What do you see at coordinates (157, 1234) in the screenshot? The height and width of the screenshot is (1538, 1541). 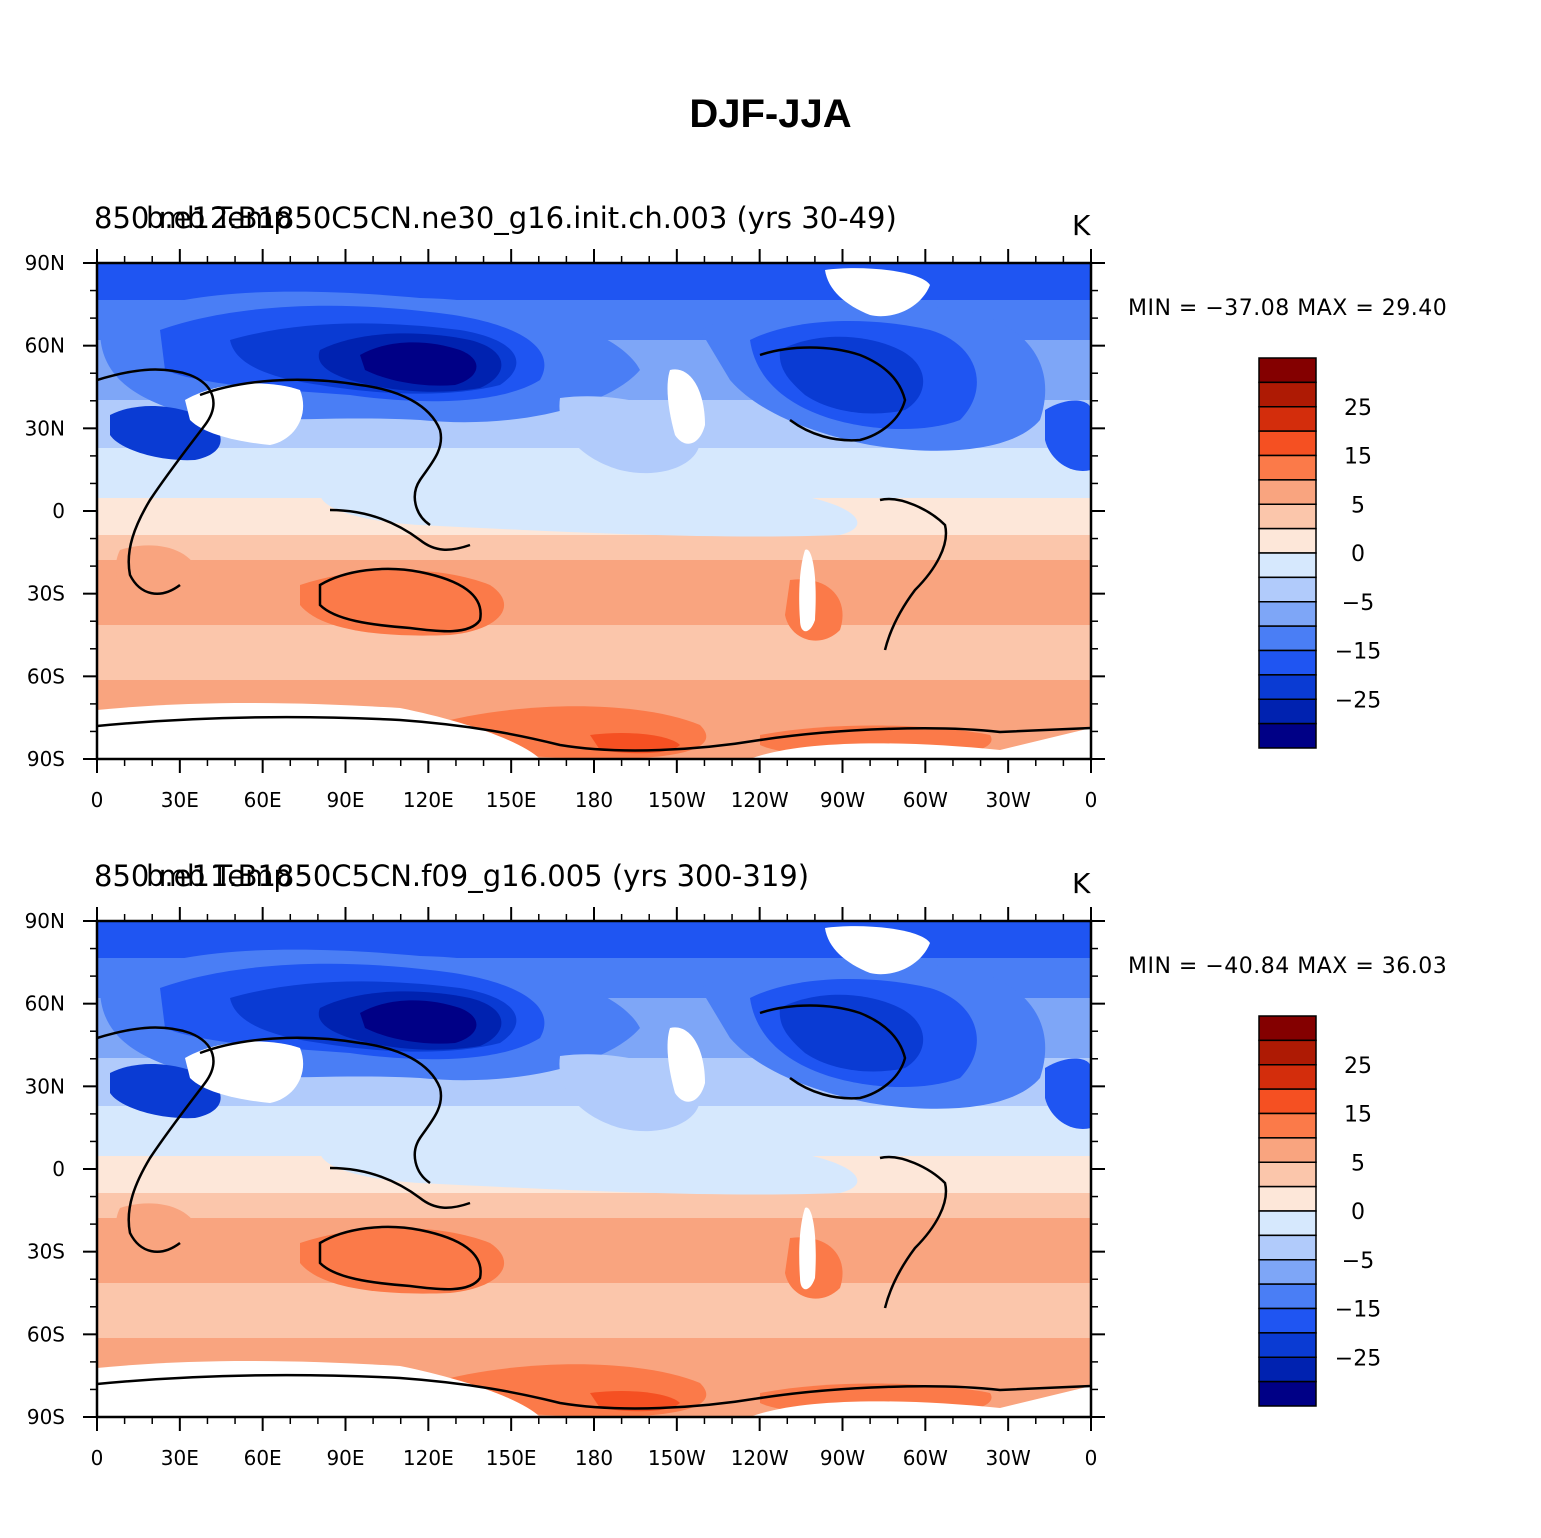 I see `safrica-warm` at bounding box center [157, 1234].